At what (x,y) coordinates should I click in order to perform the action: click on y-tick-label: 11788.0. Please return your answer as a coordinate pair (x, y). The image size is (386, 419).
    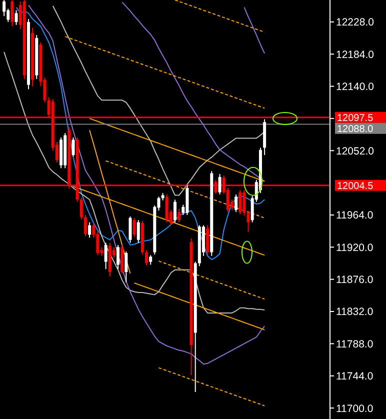
    Looking at the image, I should click on (355, 344).